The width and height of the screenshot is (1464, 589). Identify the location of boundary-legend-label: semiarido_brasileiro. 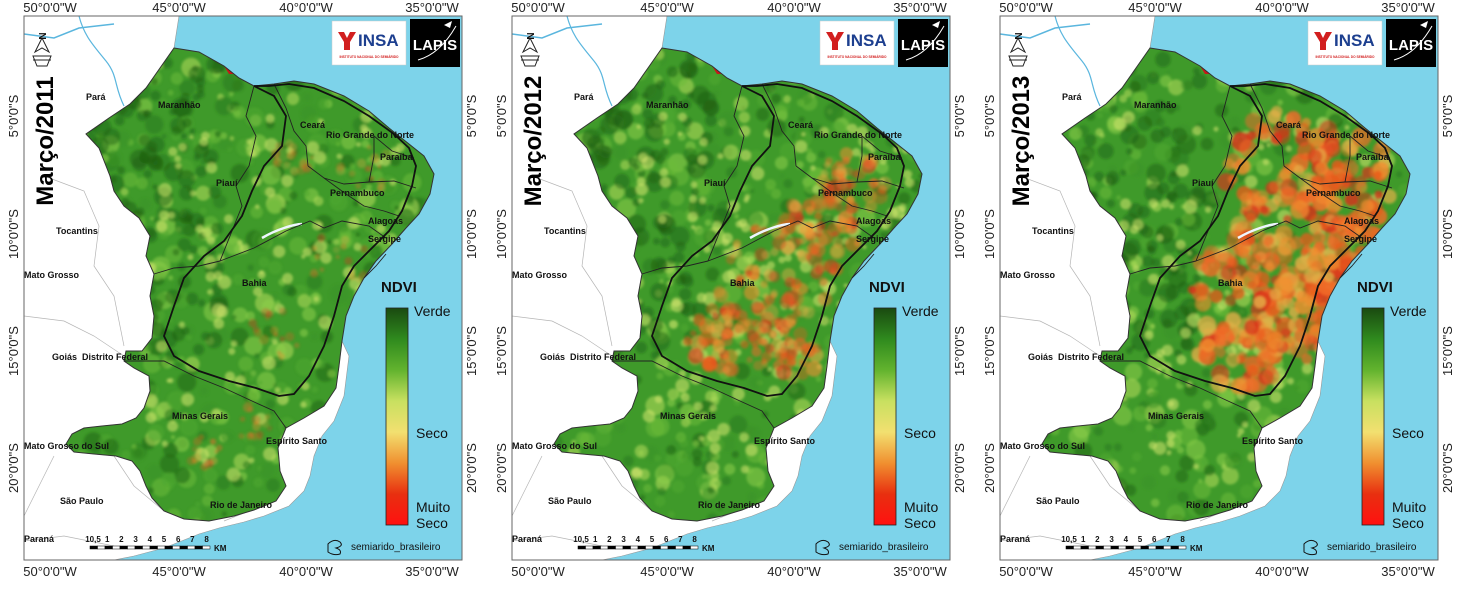
(1372, 547).